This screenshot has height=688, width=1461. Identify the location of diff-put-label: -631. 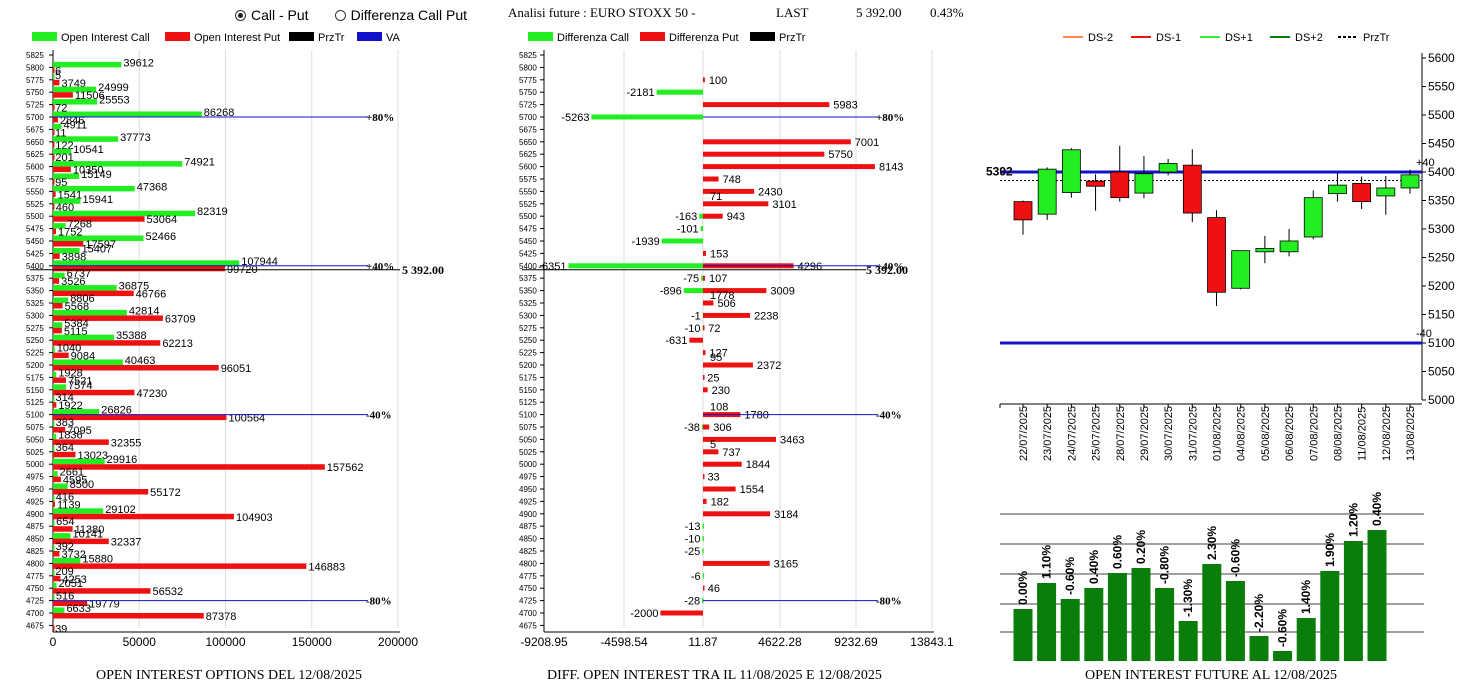
(676, 341).